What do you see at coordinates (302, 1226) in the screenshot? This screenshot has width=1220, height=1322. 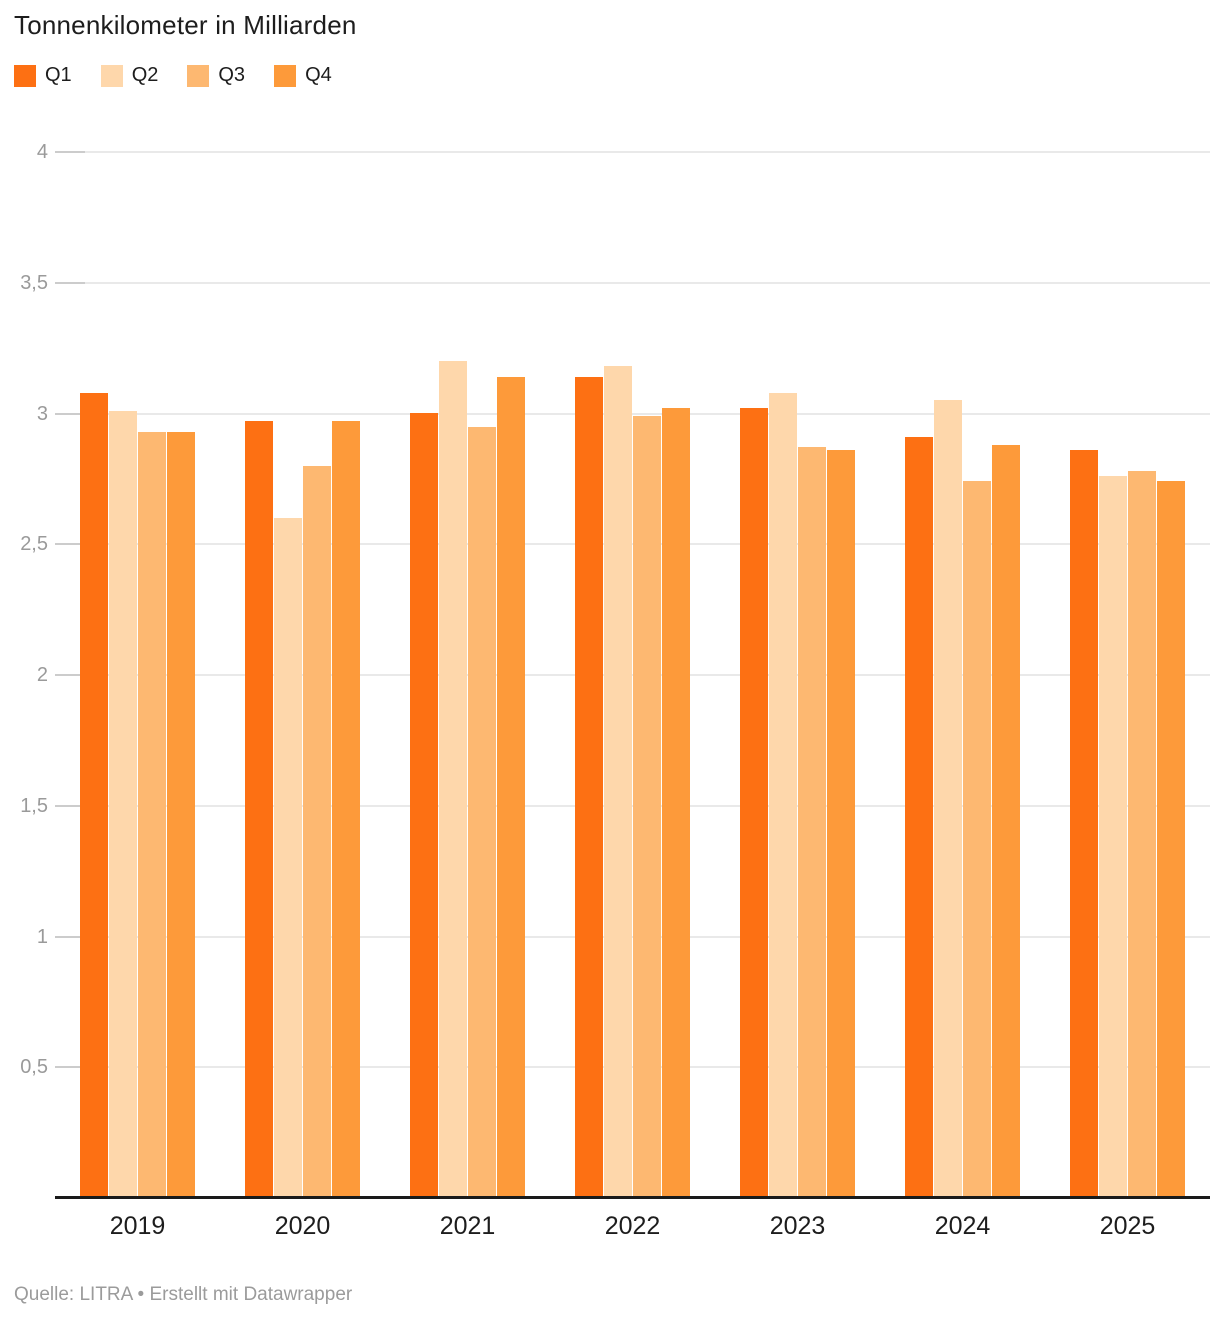 I see `x-axis-label-2020: 2020` at bounding box center [302, 1226].